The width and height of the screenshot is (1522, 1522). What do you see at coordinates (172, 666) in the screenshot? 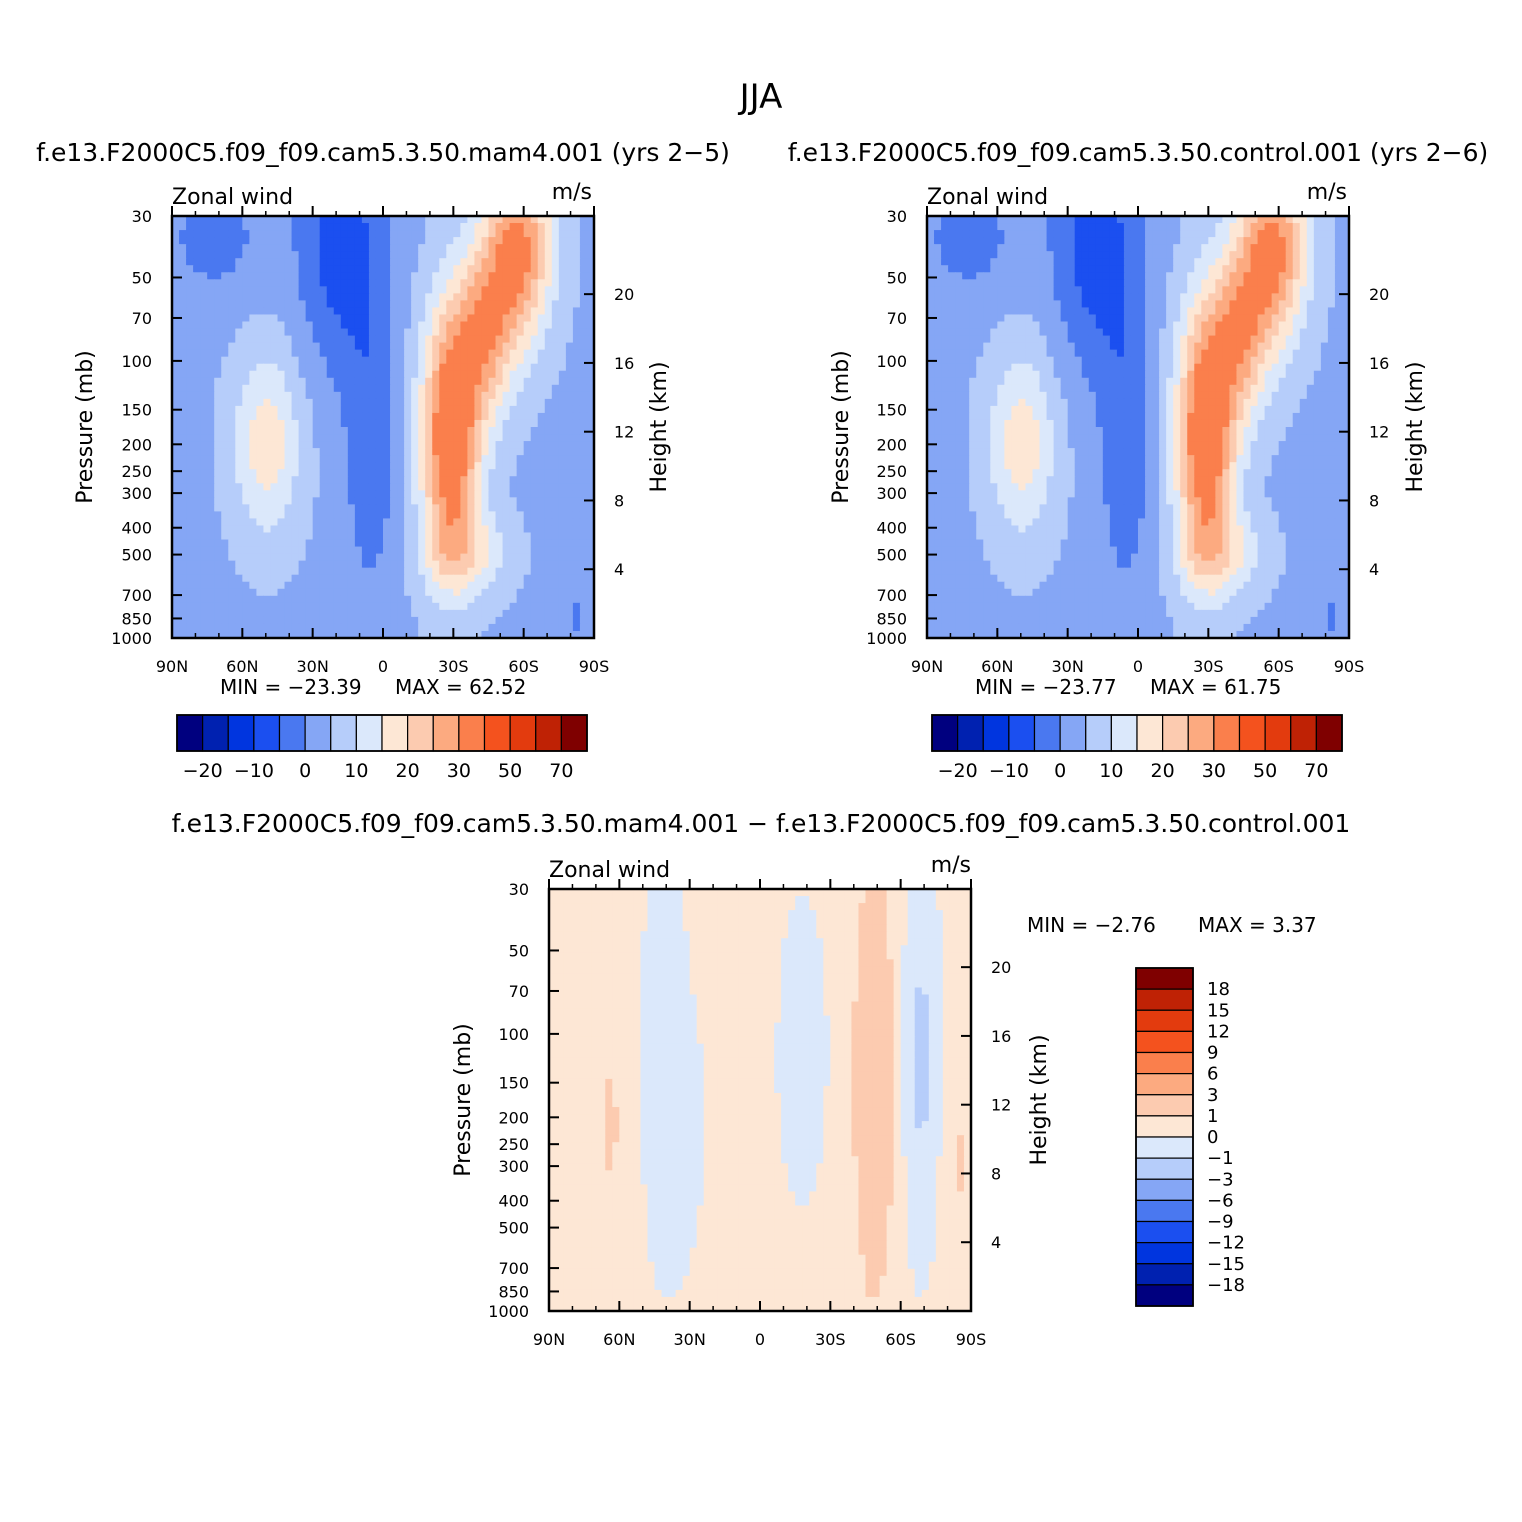
I see `x-tick-label: 90N` at bounding box center [172, 666].